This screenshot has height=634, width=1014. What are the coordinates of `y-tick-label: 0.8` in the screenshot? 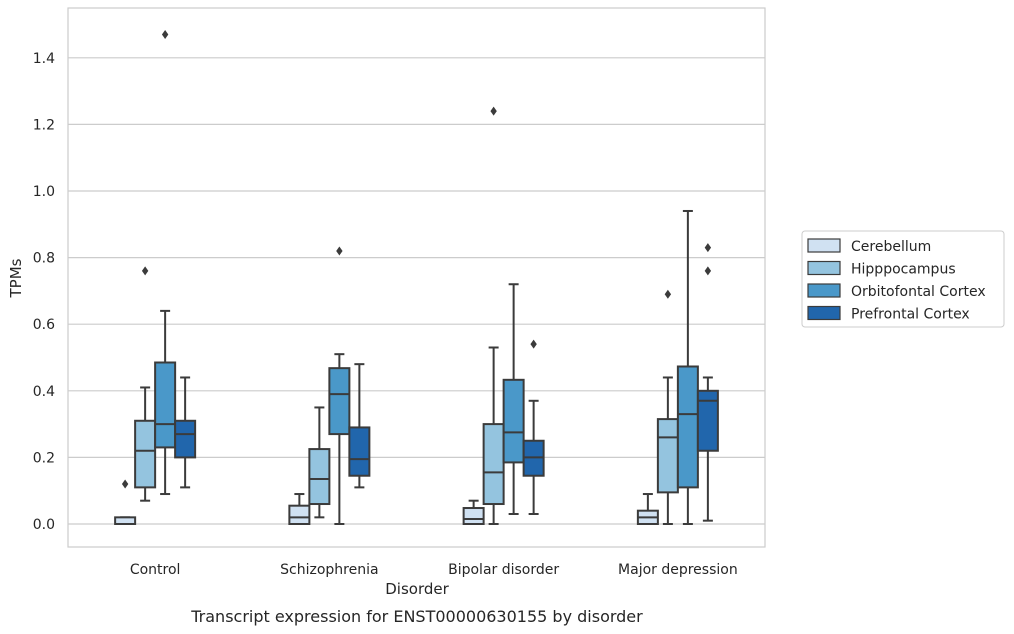 It's located at (44, 259).